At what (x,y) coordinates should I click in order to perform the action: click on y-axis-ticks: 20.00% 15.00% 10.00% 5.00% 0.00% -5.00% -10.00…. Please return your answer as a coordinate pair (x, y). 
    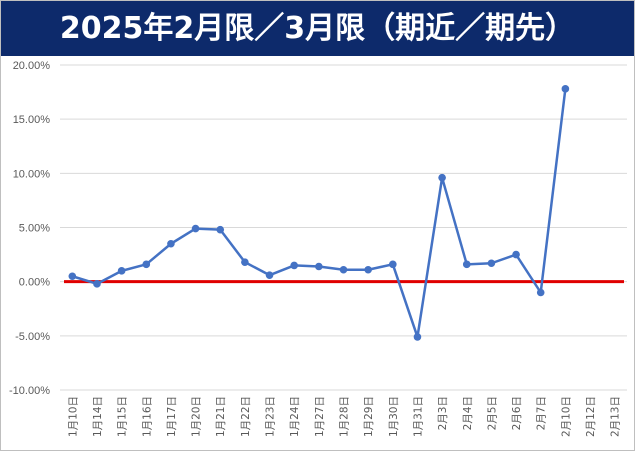
    Looking at the image, I should click on (29, 228).